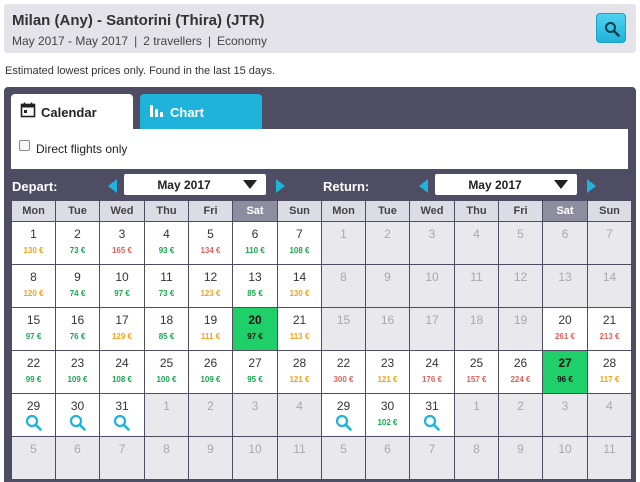 Image resolution: width=640 pixels, height=482 pixels. What do you see at coordinates (346, 186) in the screenshot?
I see `return-label: Return:` at bounding box center [346, 186].